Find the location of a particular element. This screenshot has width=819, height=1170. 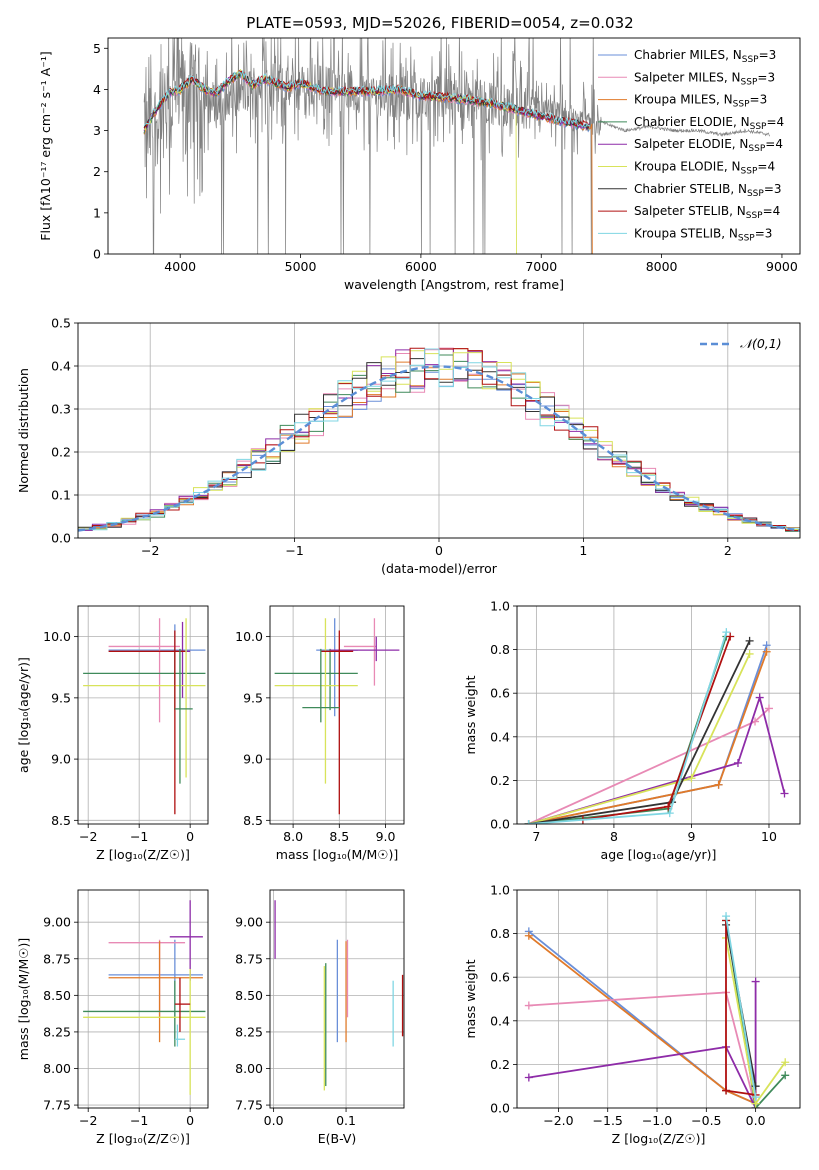

observed-spectrum is located at coordinates (456, 146).